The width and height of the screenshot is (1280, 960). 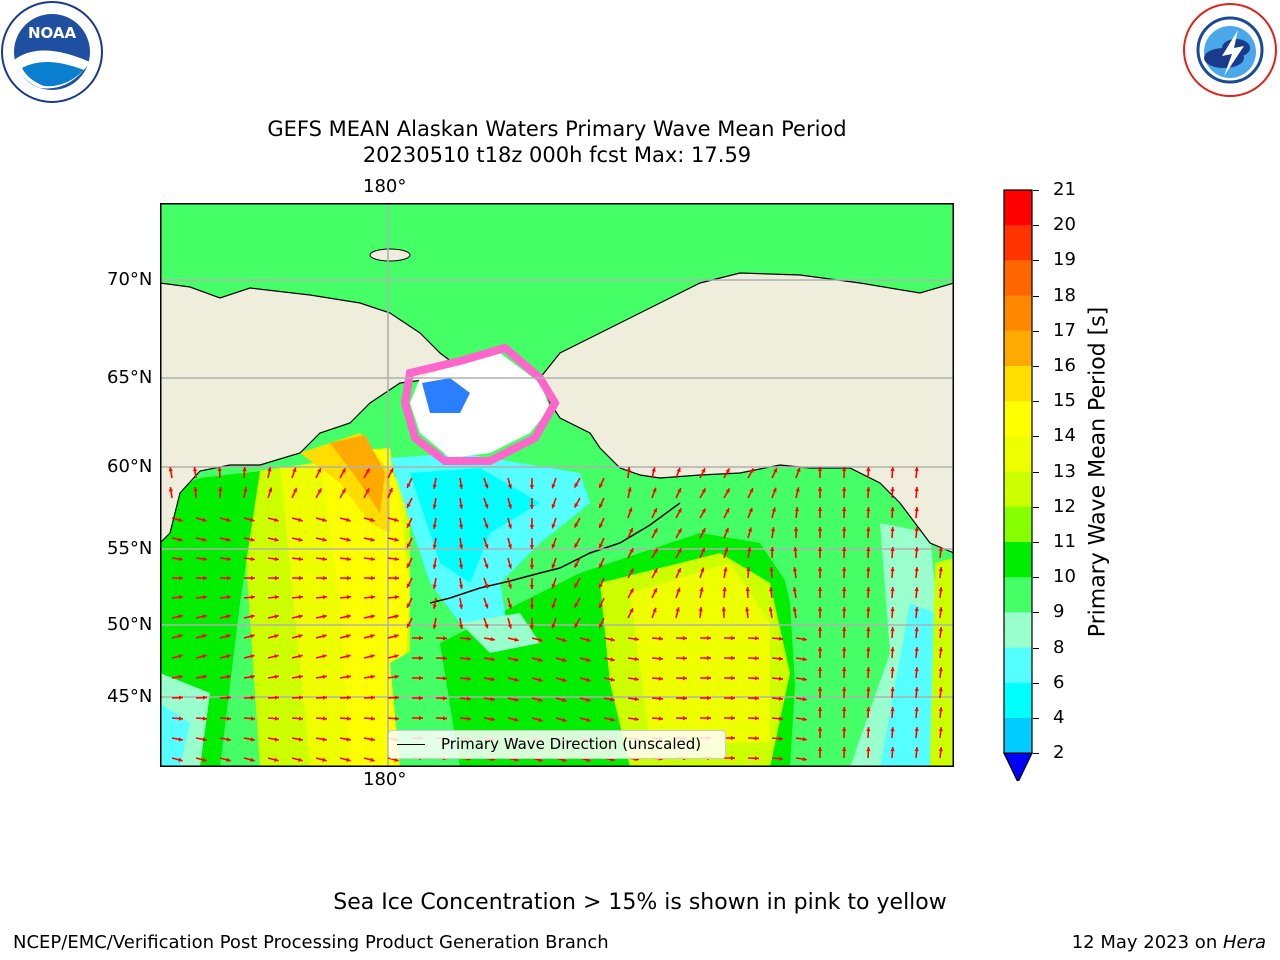 What do you see at coordinates (385, 186) in the screenshot?
I see `lon-label-top: 180°` at bounding box center [385, 186].